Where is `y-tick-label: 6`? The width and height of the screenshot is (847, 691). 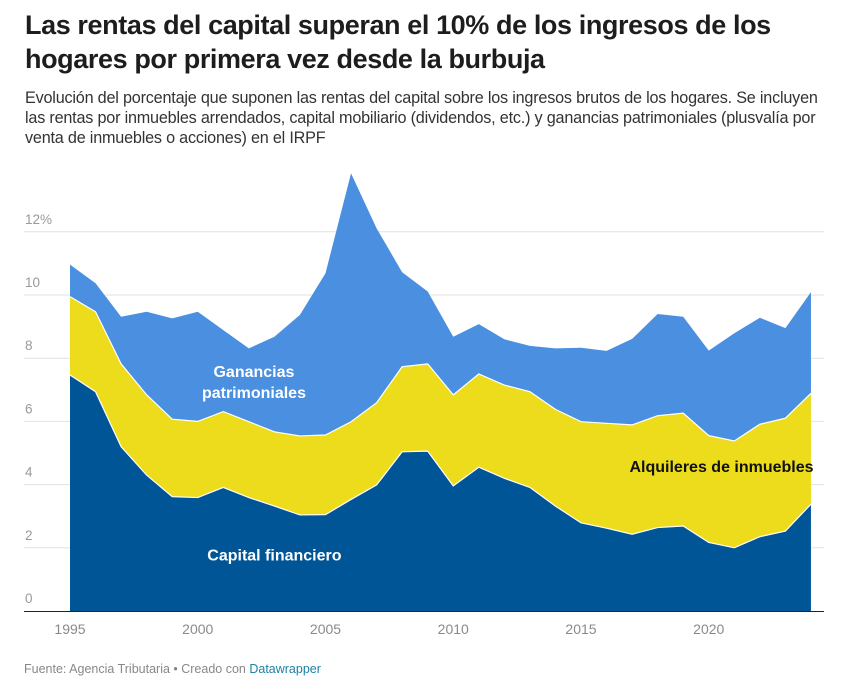 y-tick-label: 6 is located at coordinates (29, 408).